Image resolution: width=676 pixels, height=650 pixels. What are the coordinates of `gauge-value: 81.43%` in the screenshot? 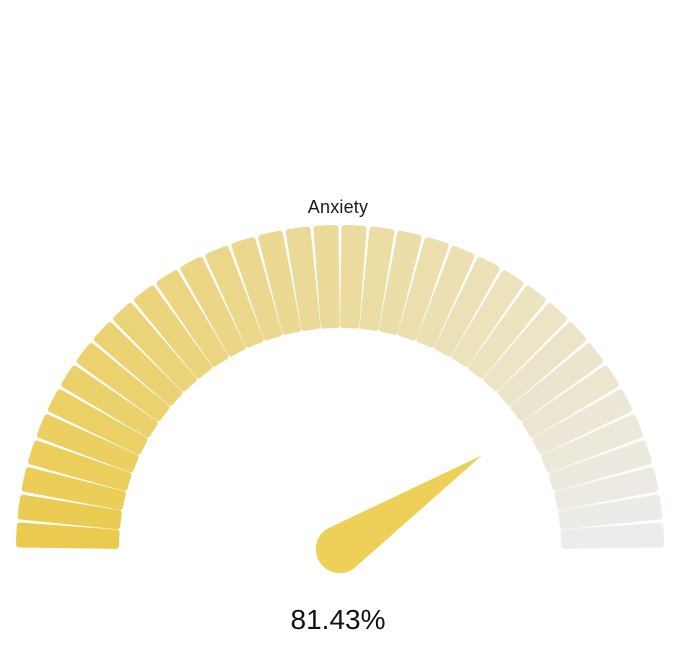 It's located at (338, 619).